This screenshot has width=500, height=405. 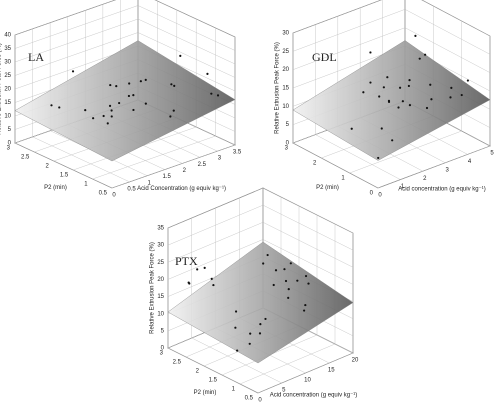 I want to click on x-tick-label: 15, so click(x=331, y=371).